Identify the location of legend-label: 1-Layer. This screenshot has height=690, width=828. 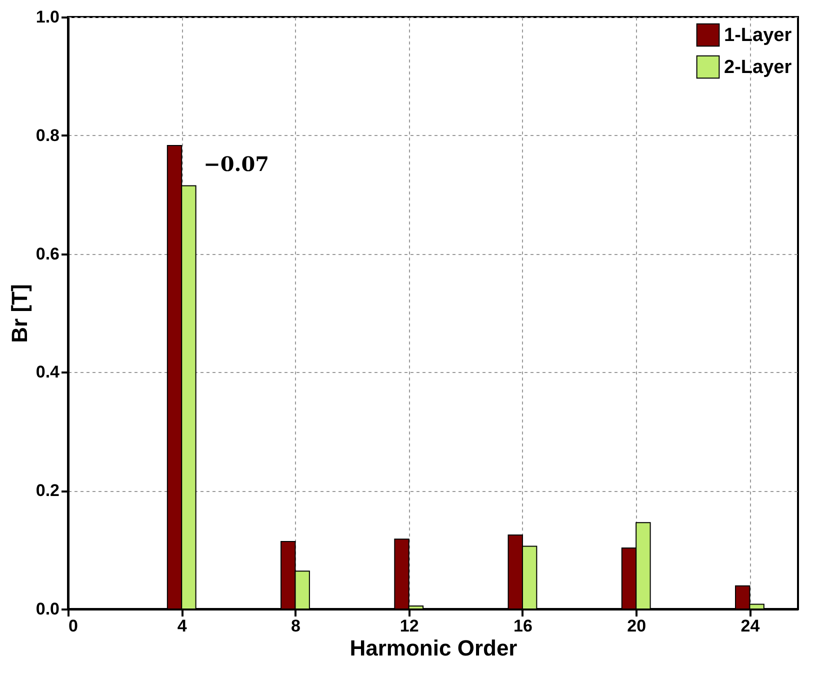
(758, 35).